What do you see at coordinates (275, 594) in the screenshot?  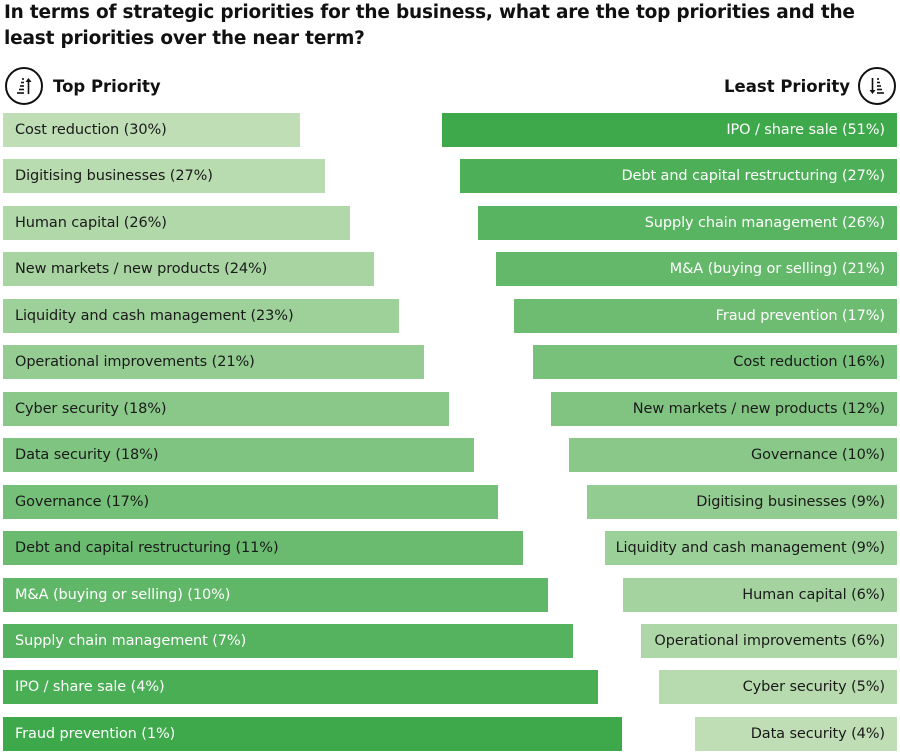 I see `top-priority-bar: M&A (buying or selling) (10%)` at bounding box center [275, 594].